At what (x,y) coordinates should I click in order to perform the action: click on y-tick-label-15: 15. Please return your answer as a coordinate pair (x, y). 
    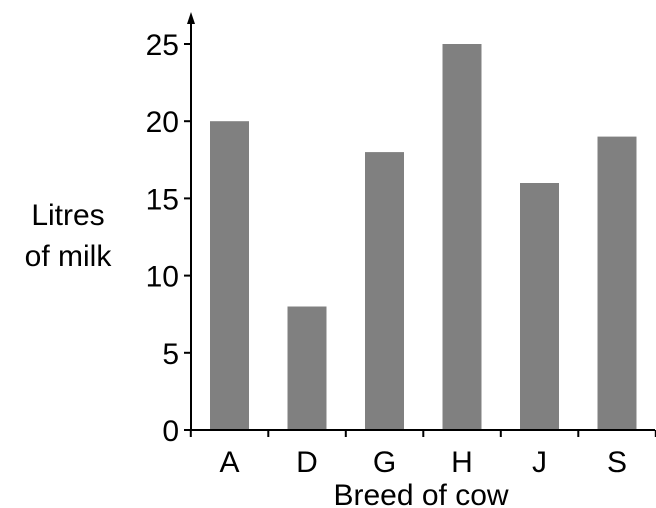
    Looking at the image, I should click on (162, 199).